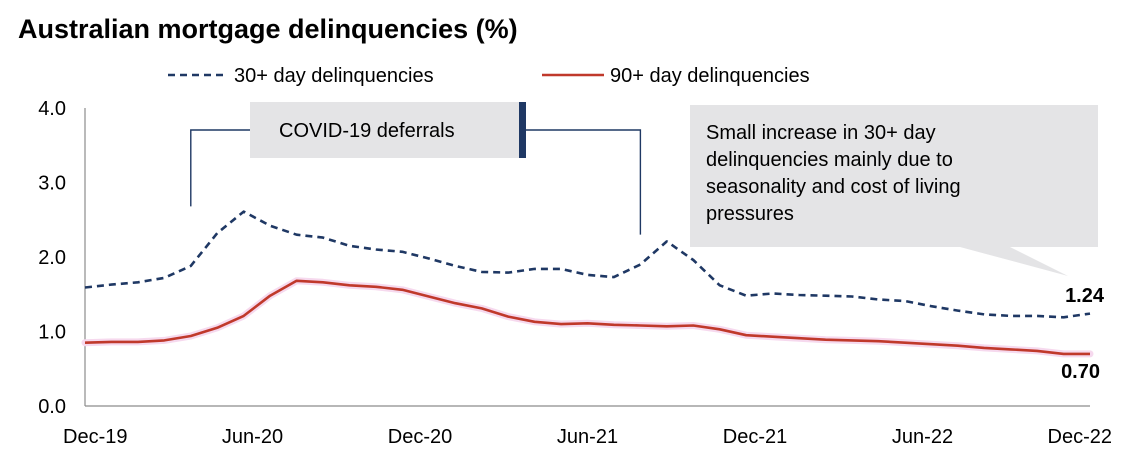 This screenshot has width=1132, height=458. What do you see at coordinates (1080, 372) in the screenshot?
I see `end-label-90: 0.70` at bounding box center [1080, 372].